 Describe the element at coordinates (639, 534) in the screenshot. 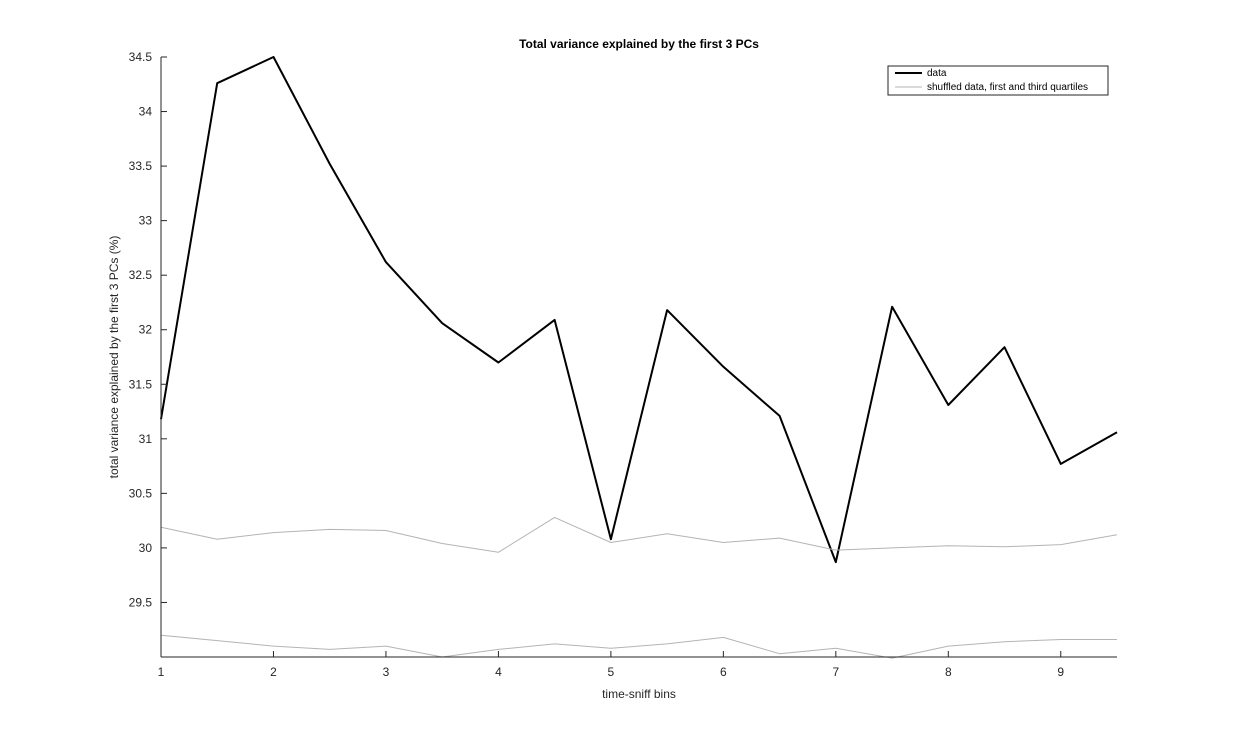

I see `series-line-shuffled-upper` at that location.